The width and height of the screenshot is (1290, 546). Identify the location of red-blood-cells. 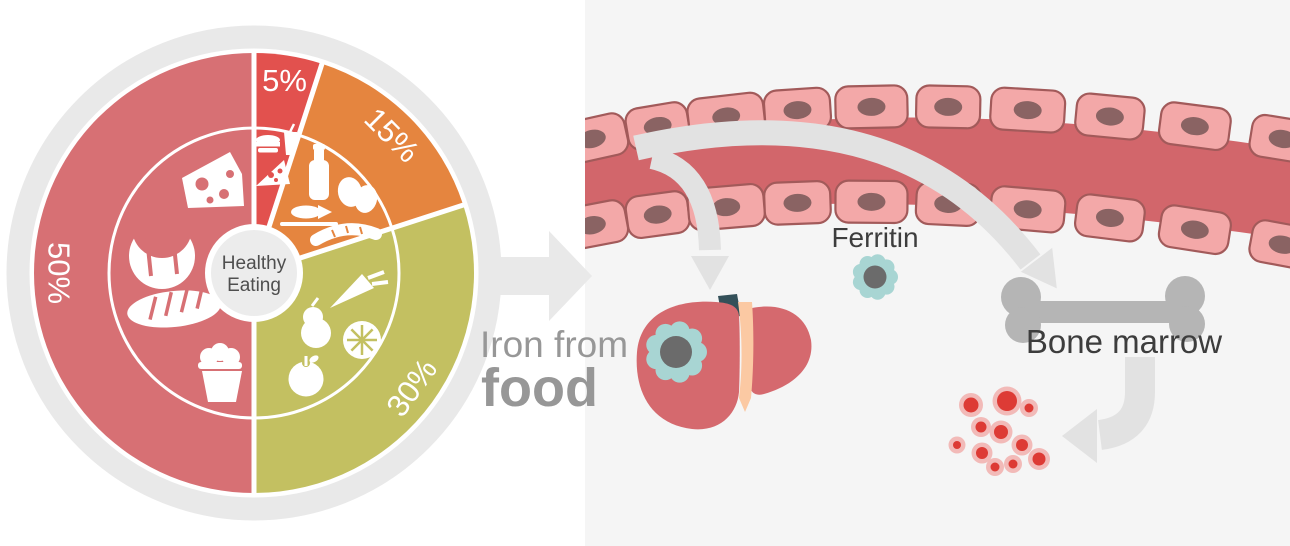
(999, 431).